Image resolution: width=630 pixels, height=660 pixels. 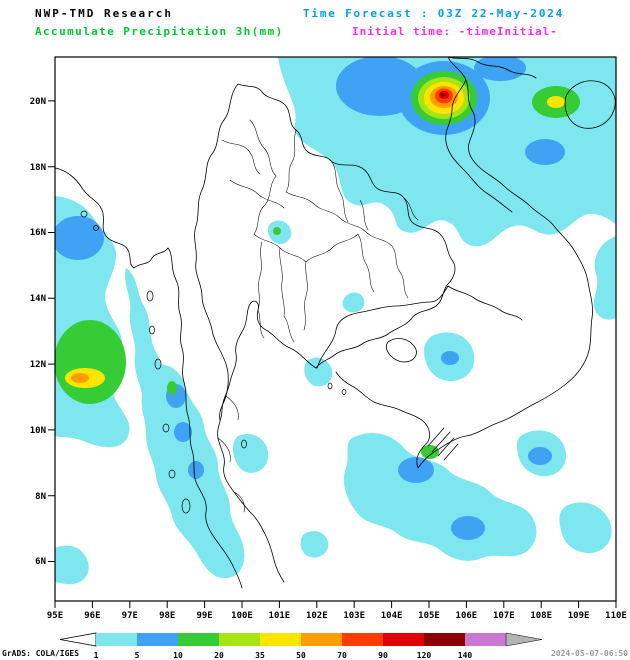 I want to click on colorbar-level-label: 35, so click(x=260, y=655).